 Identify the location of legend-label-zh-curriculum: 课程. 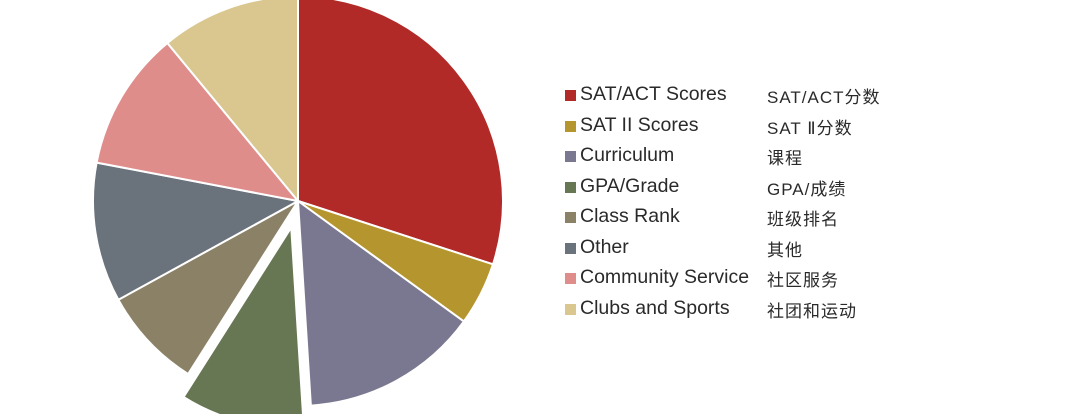
(785, 158).